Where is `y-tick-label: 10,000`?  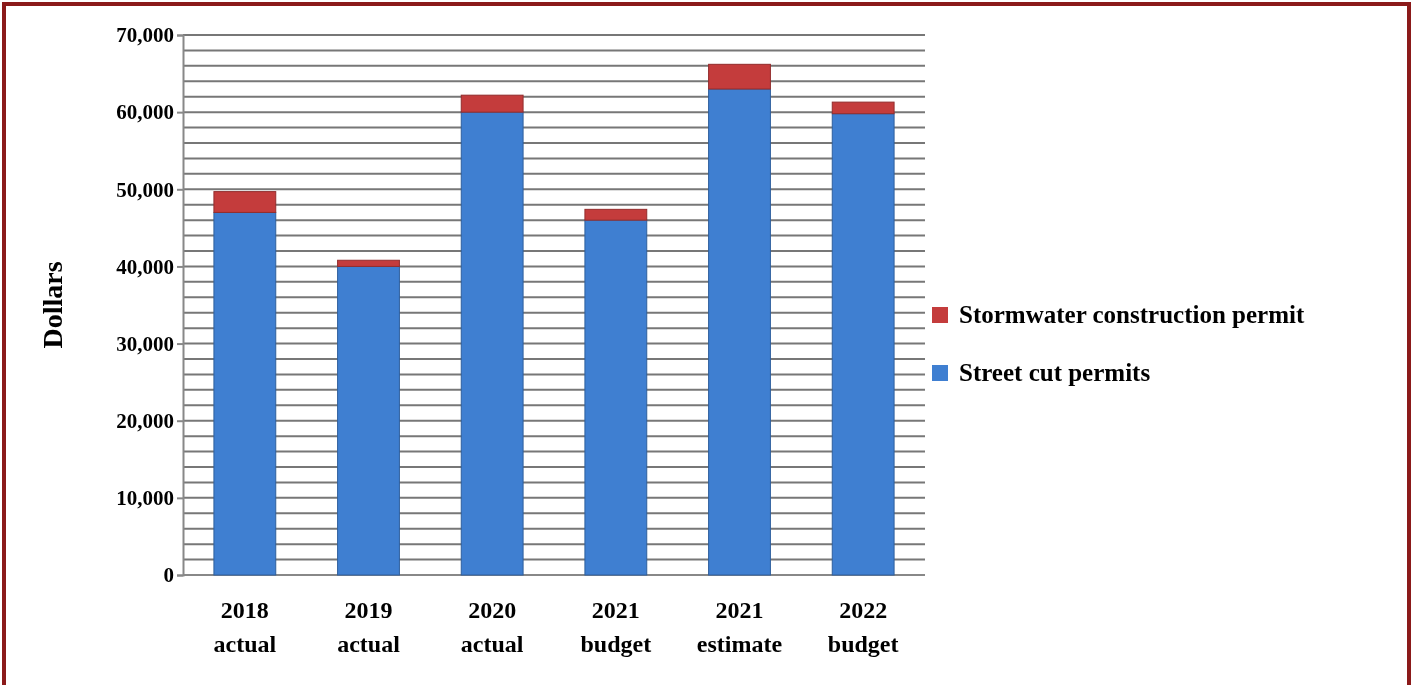
y-tick-label: 10,000 is located at coordinates (145, 498).